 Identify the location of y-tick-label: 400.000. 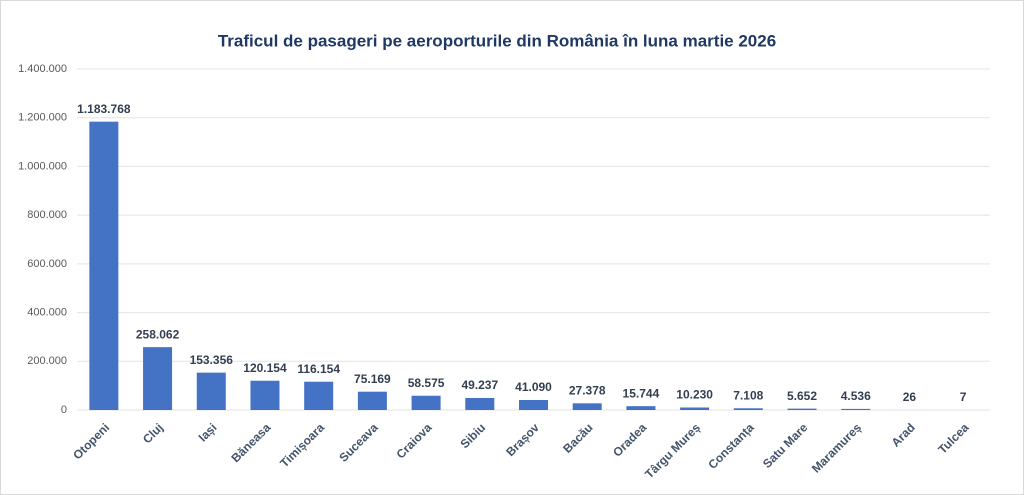
(47, 312).